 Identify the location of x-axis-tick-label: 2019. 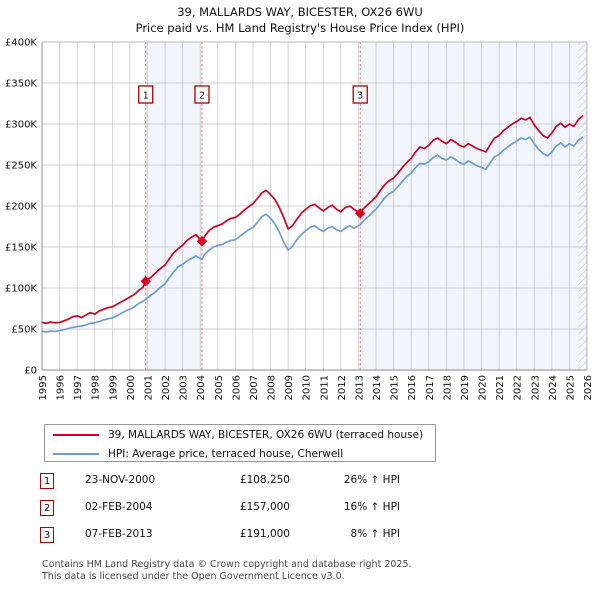
(465, 387).